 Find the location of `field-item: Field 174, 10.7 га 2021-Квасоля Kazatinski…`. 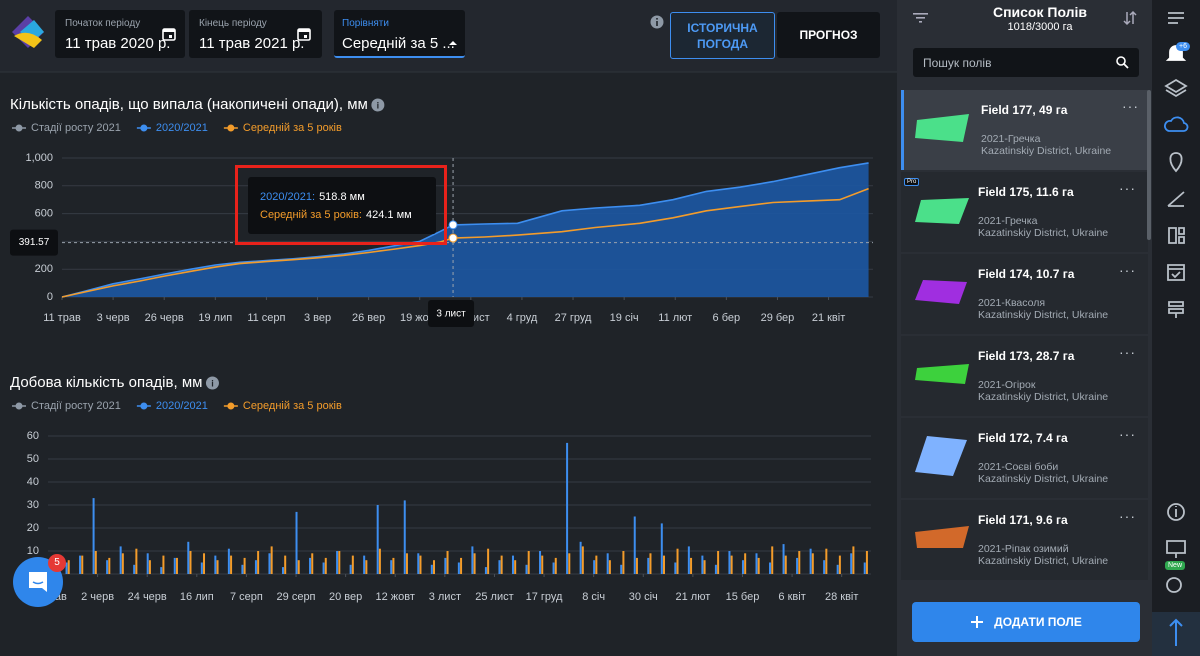

field-item: Field 174, 10.7 га 2021-Квасоля Kazatinski… is located at coordinates (1024, 294).